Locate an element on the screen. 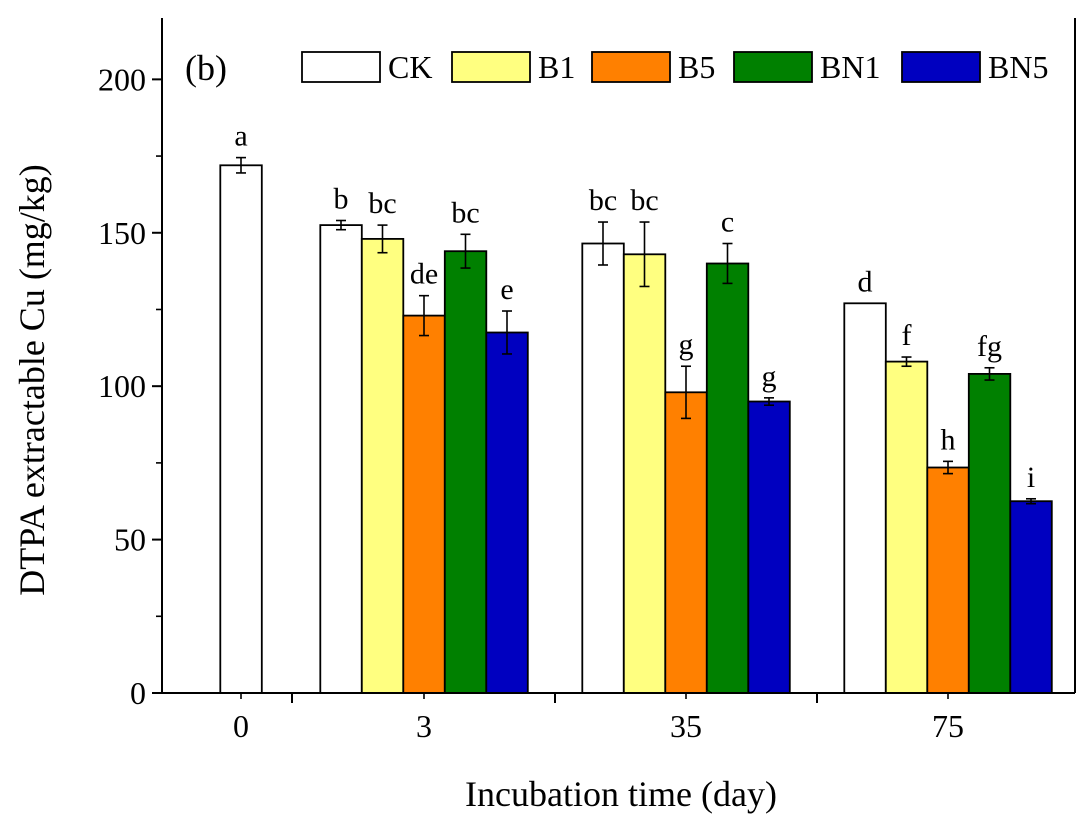 The width and height of the screenshot is (1080, 817). significance-label-bn5-day-35: g is located at coordinates (769, 376).